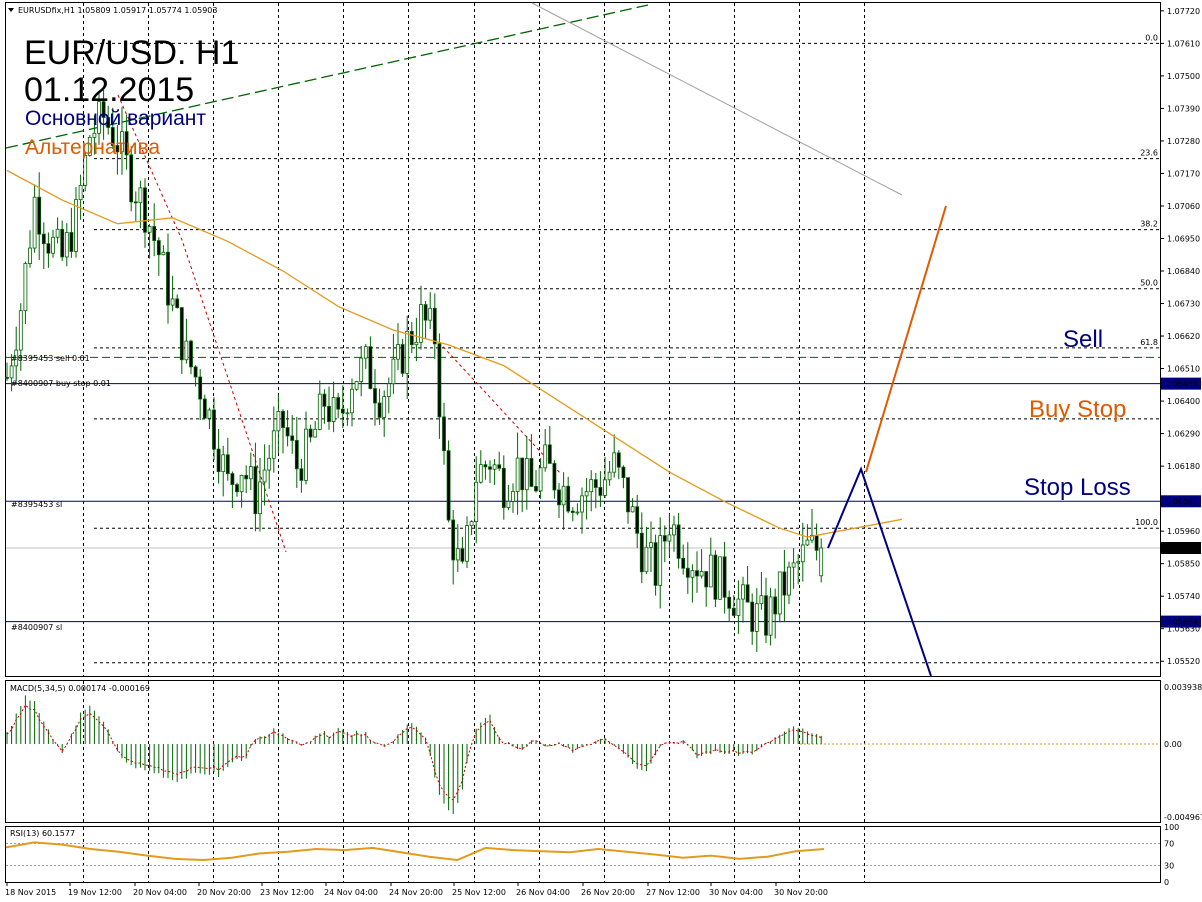 Image resolution: width=1202 pixels, height=902 pixels. I want to click on price-marker-label: 1.06459, so click(1181, 384).